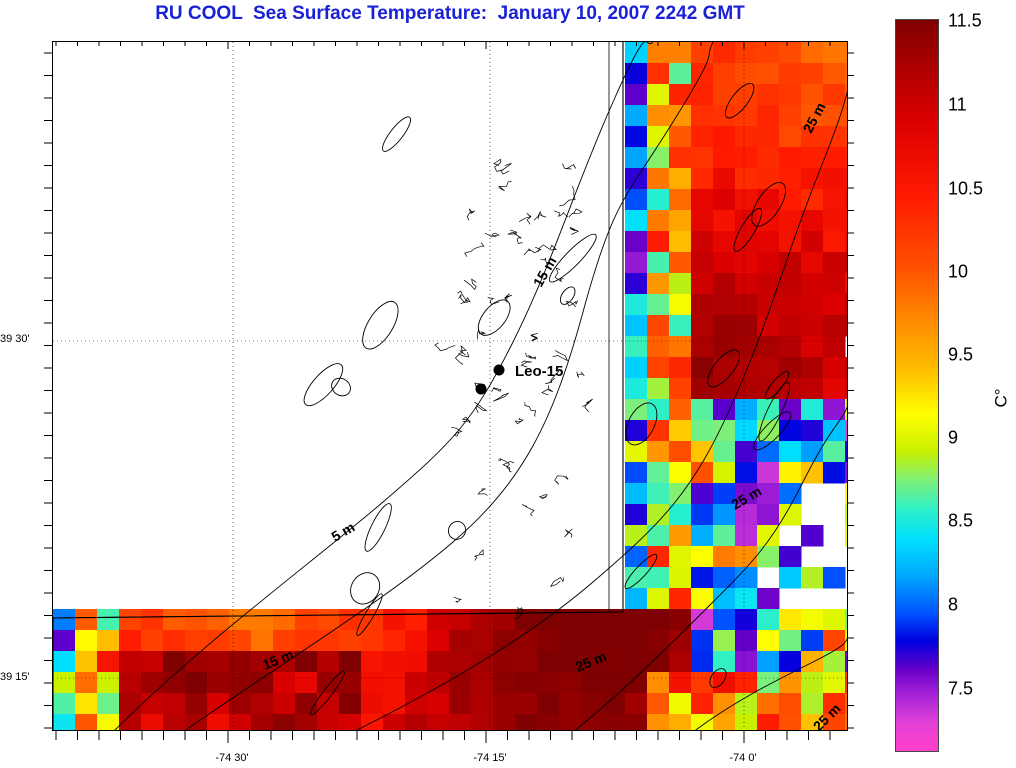  What do you see at coordinates (917, 385) in the screenshot?
I see `colorbar` at bounding box center [917, 385].